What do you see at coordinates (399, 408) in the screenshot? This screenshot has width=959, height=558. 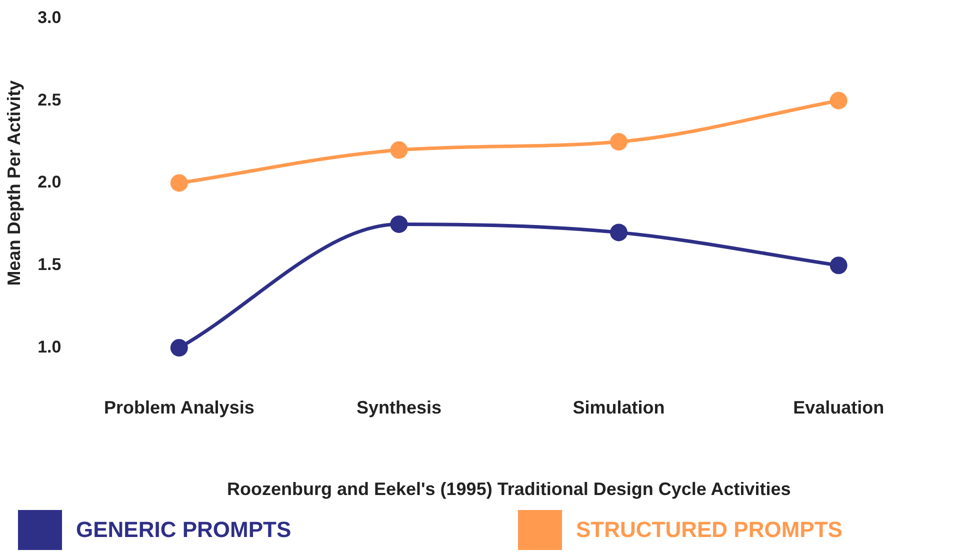 I see `x-tick-label: Synthesis` at bounding box center [399, 408].